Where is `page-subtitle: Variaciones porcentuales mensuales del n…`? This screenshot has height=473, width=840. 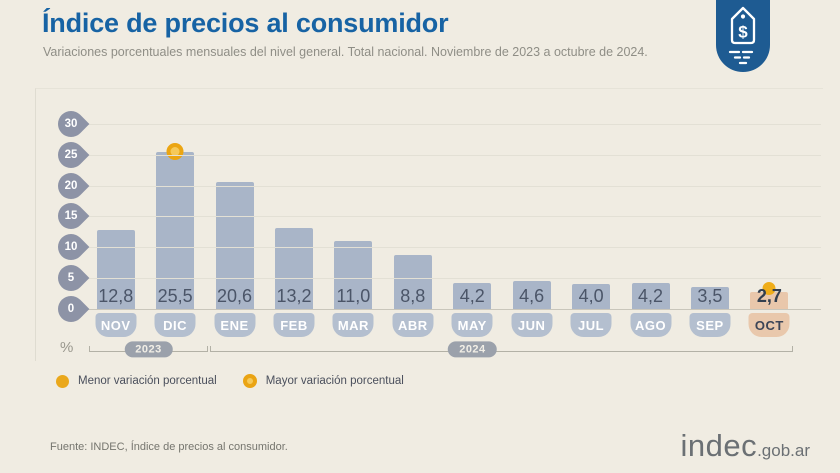
page-subtitle: Variaciones porcentuales mensuales del n… is located at coordinates (345, 52).